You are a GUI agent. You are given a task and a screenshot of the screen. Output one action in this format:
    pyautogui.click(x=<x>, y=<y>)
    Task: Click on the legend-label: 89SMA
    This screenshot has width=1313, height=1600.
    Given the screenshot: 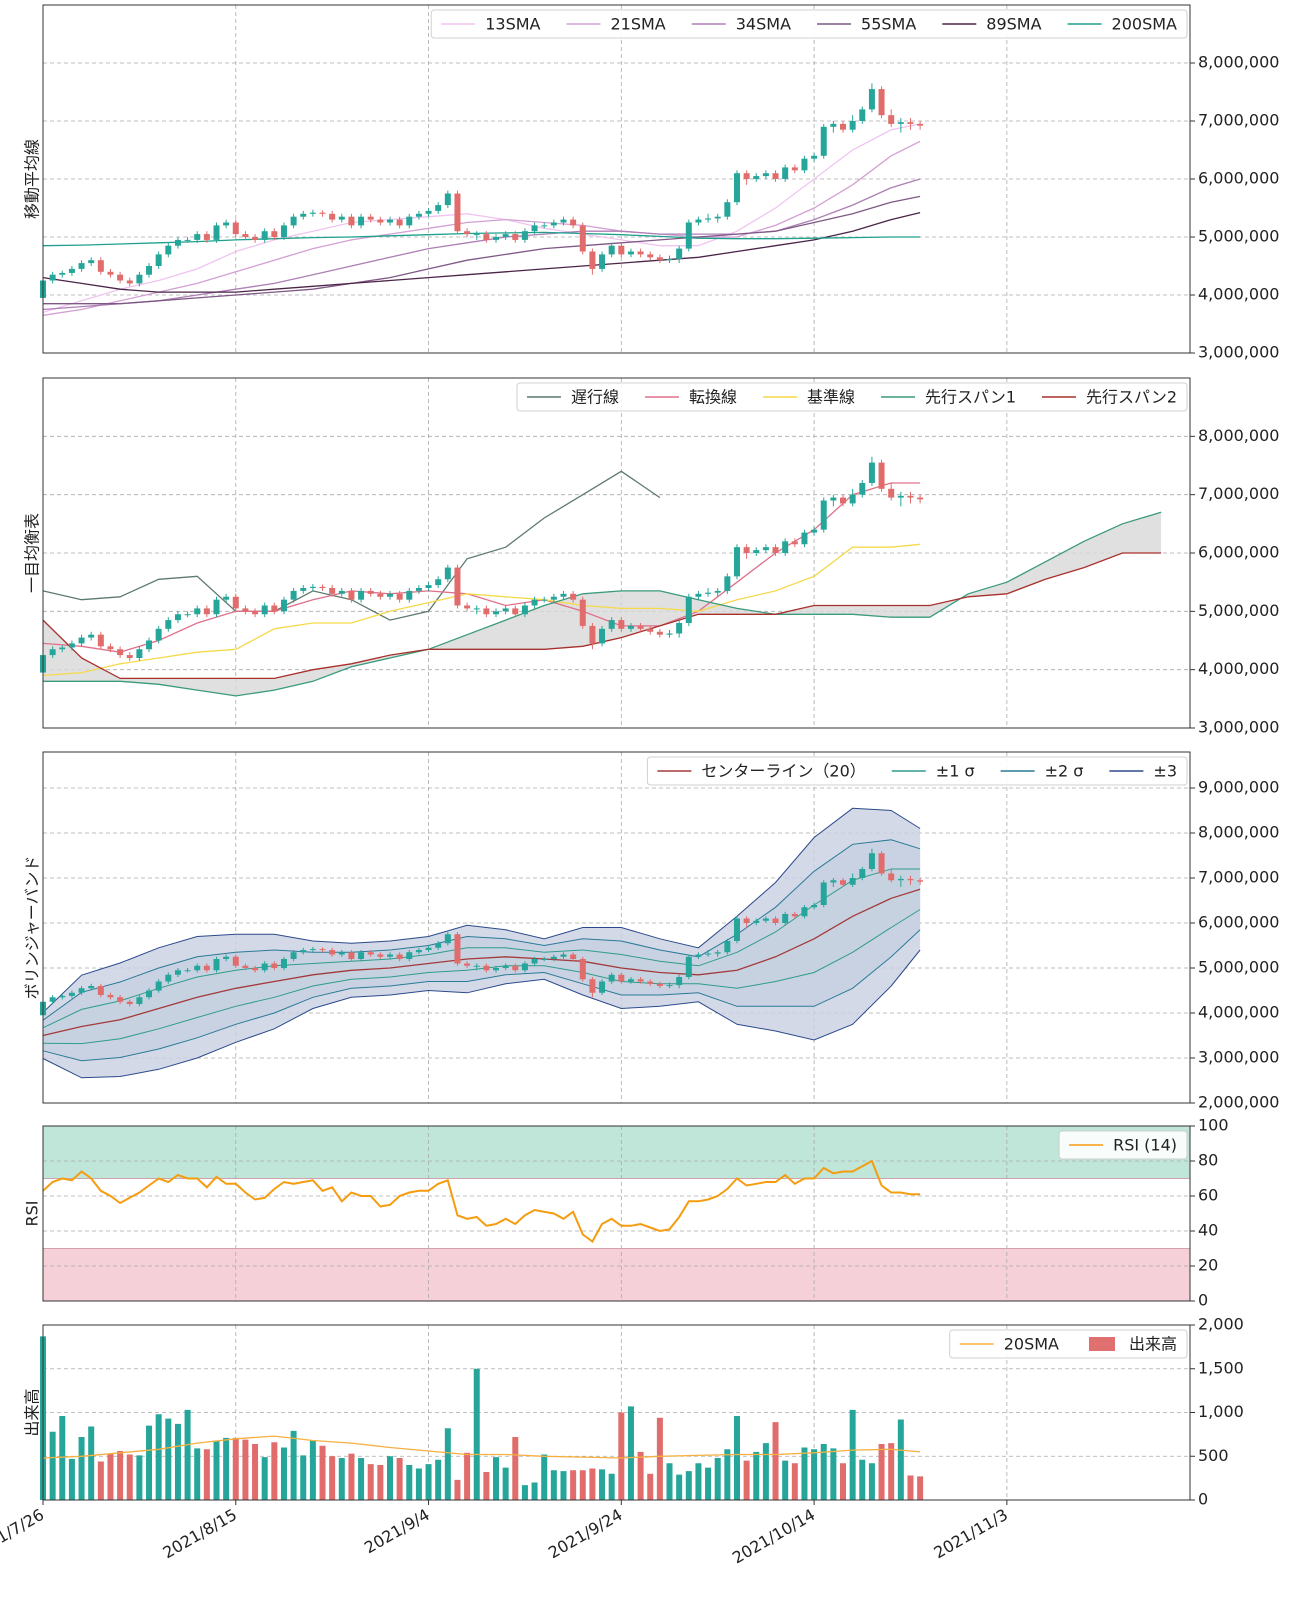 What is the action you would take?
    pyautogui.click(x=1013, y=24)
    